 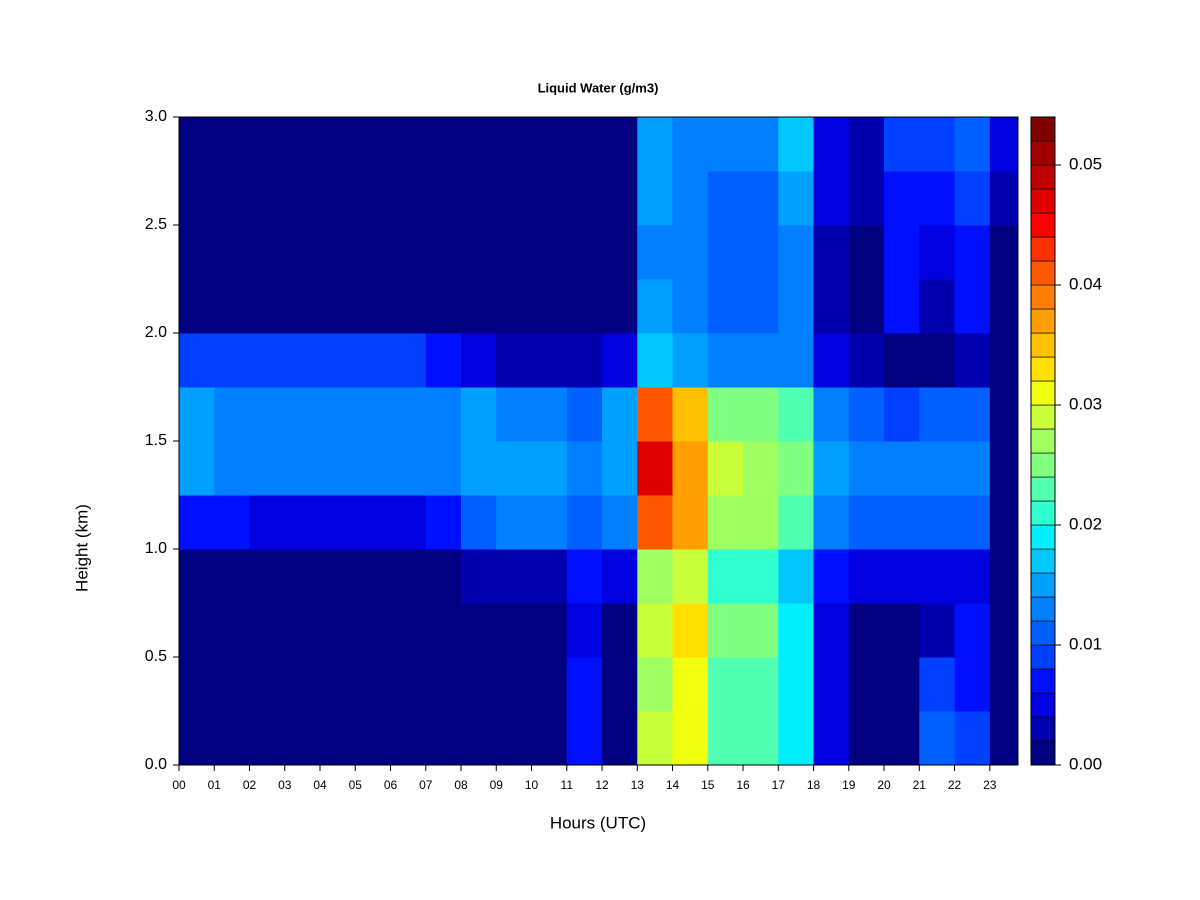 What do you see at coordinates (1085, 763) in the screenshot?
I see `colorbar-tick-label: 0.00` at bounding box center [1085, 763].